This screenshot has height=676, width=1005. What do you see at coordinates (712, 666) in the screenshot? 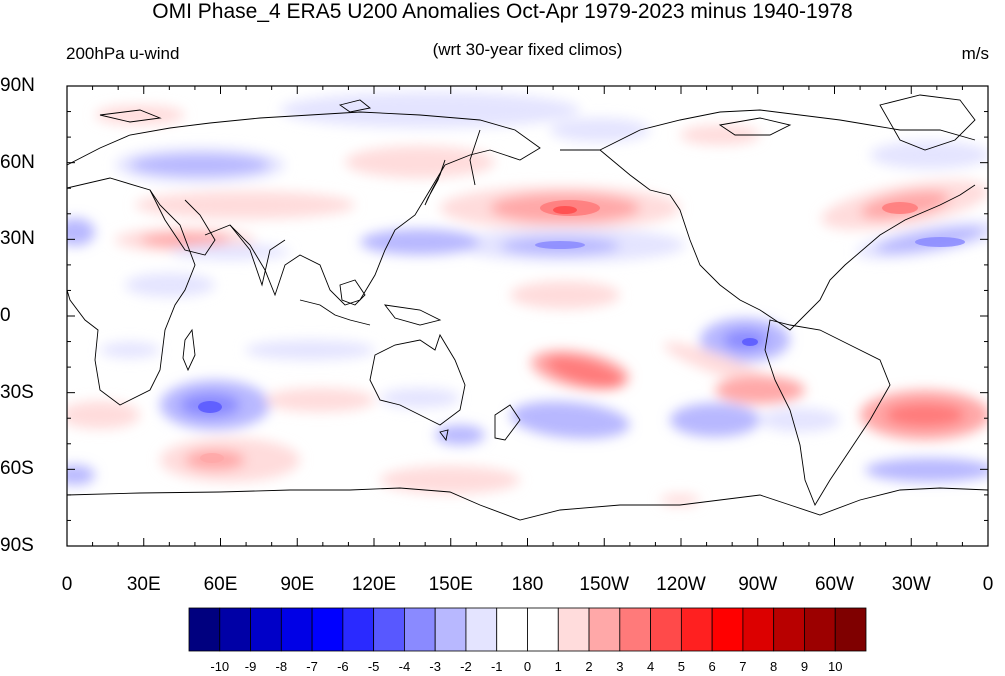
I see `colorbar-tick-label: 6` at bounding box center [712, 666].